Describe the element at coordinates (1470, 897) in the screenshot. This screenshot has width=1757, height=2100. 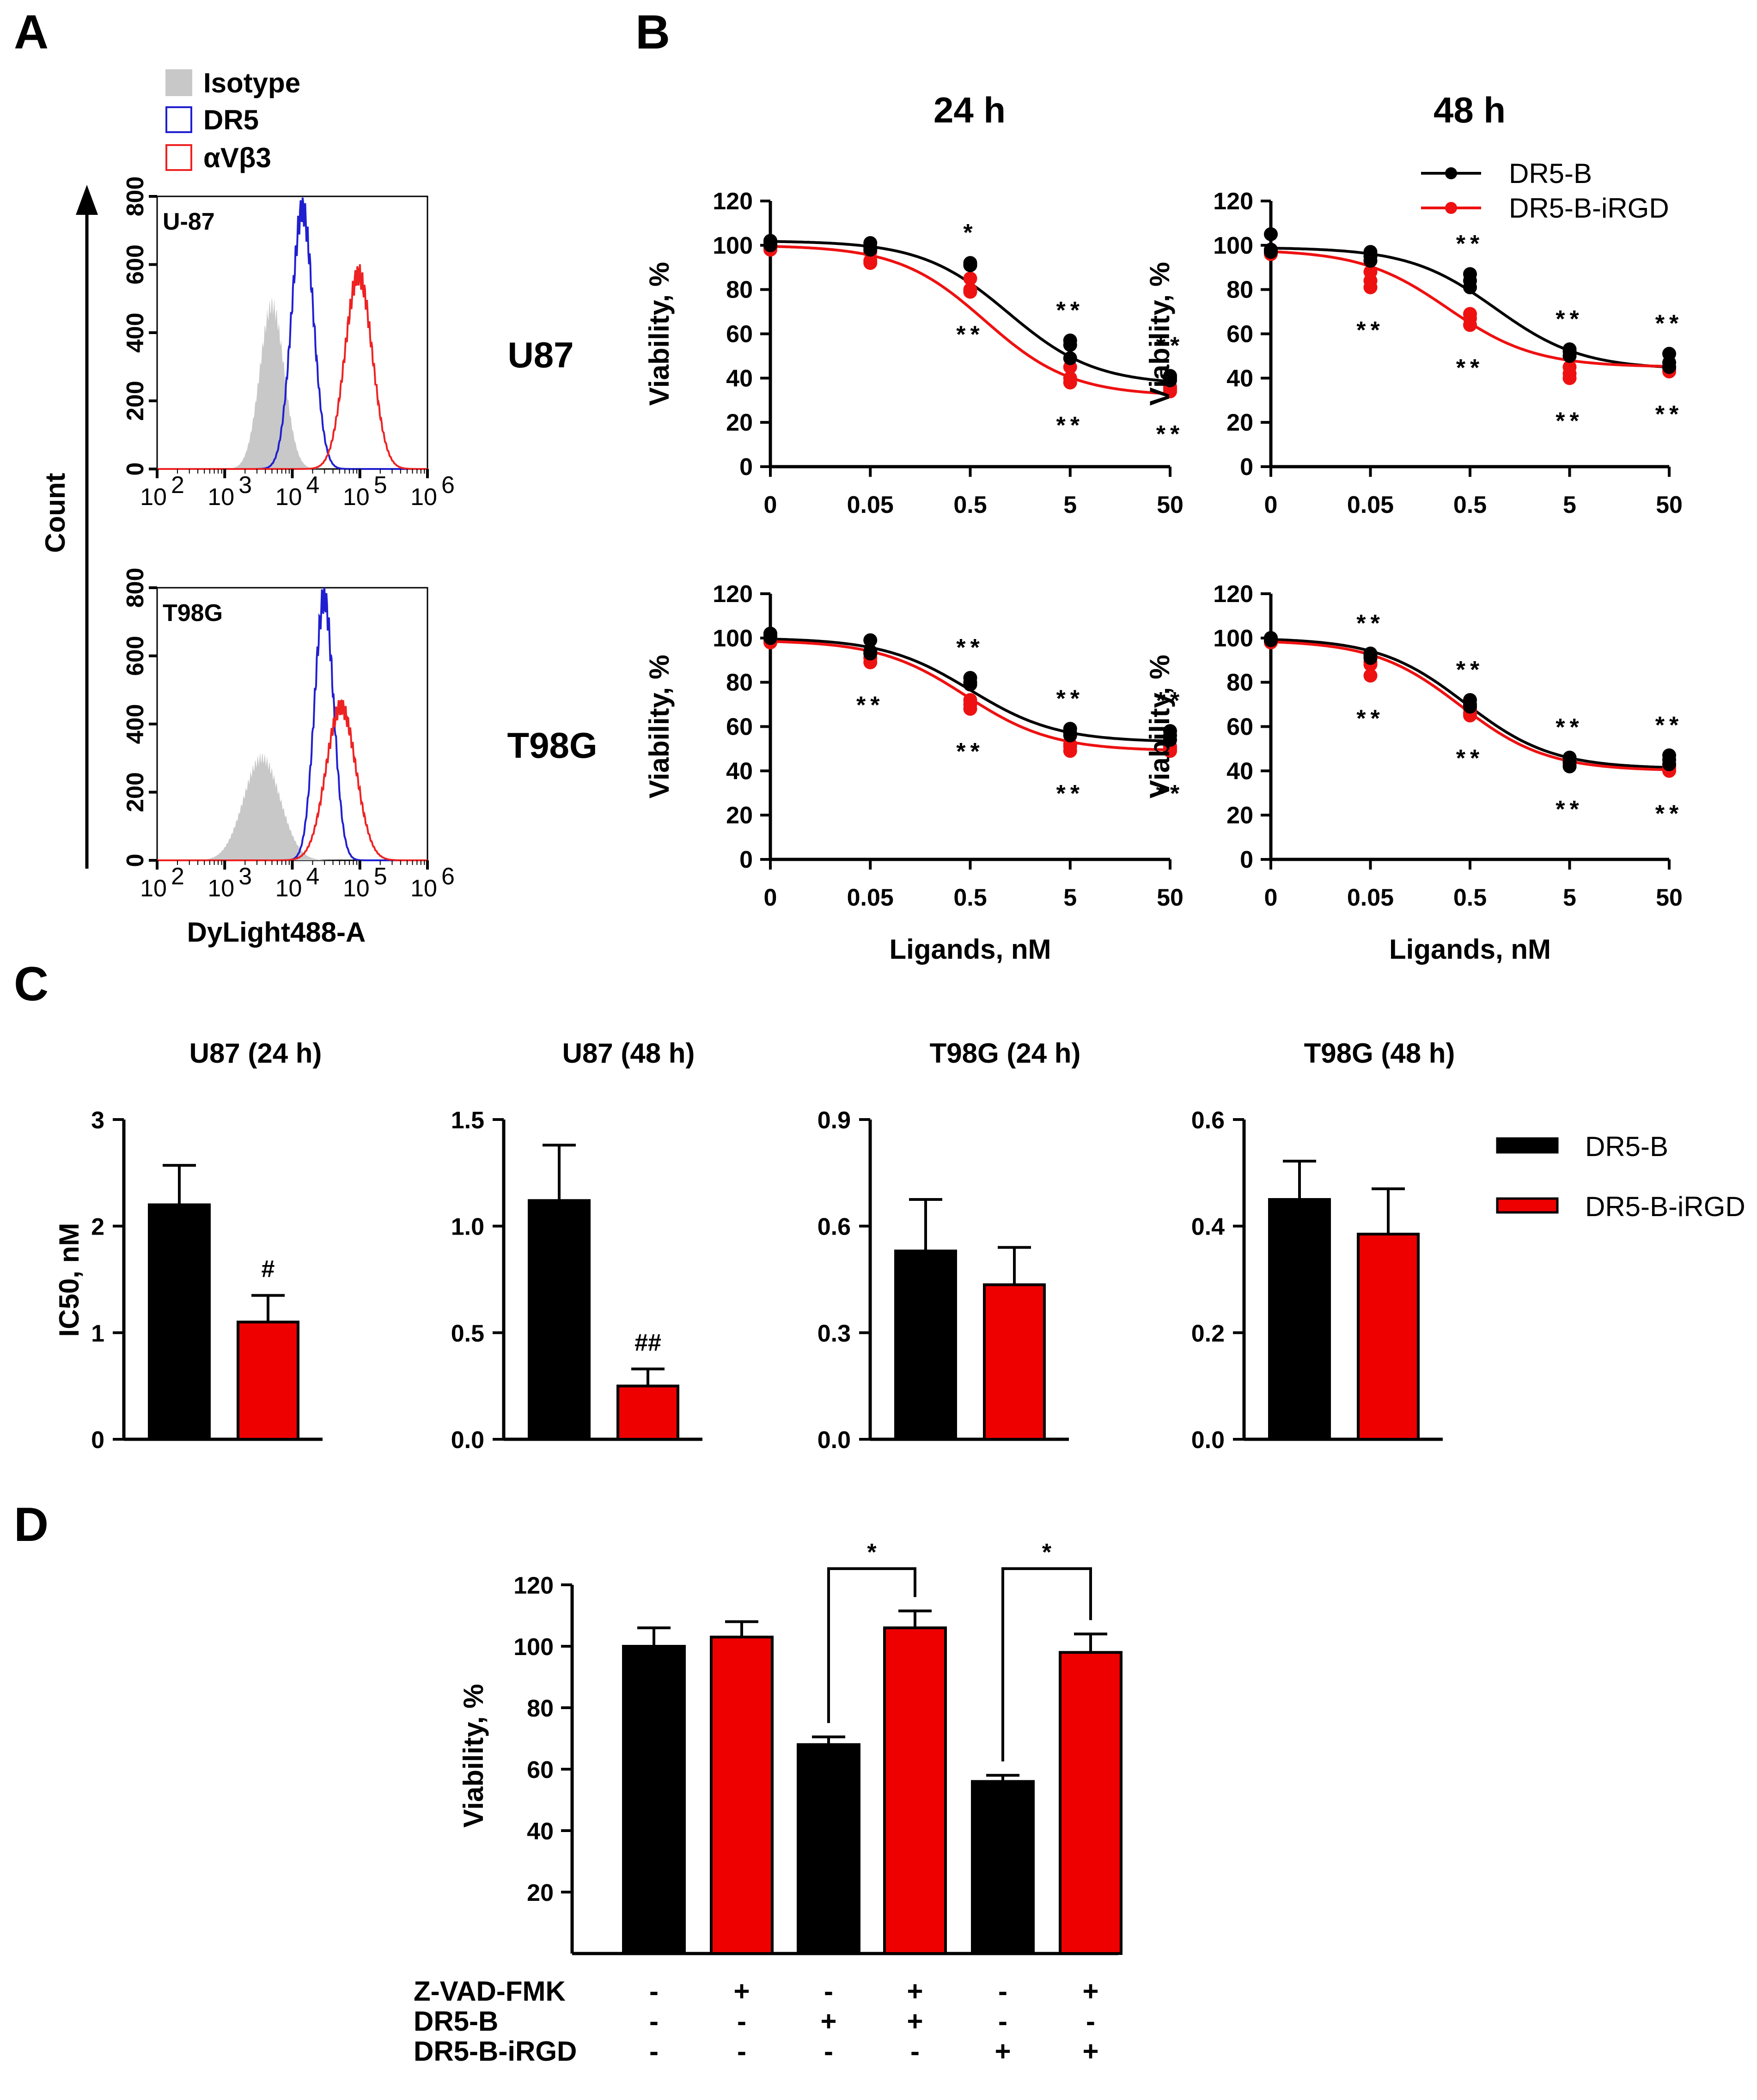
I see `x-tick-label: 0.5` at that location.